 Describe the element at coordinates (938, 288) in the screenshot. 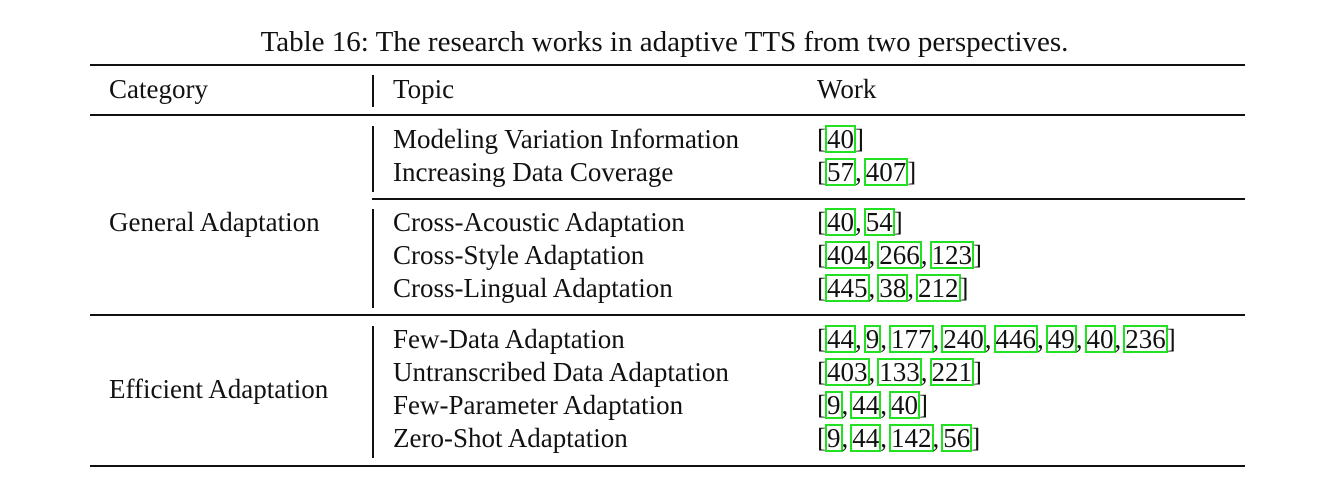

I see `citation-link: 212` at that location.